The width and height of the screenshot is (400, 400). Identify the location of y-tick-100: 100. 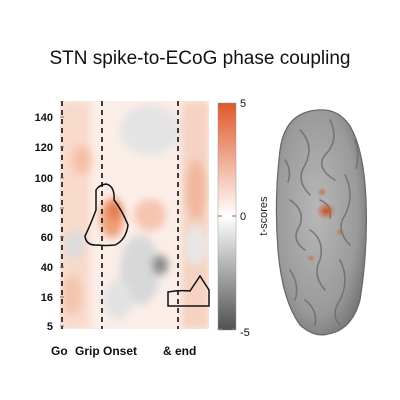
(44, 179).